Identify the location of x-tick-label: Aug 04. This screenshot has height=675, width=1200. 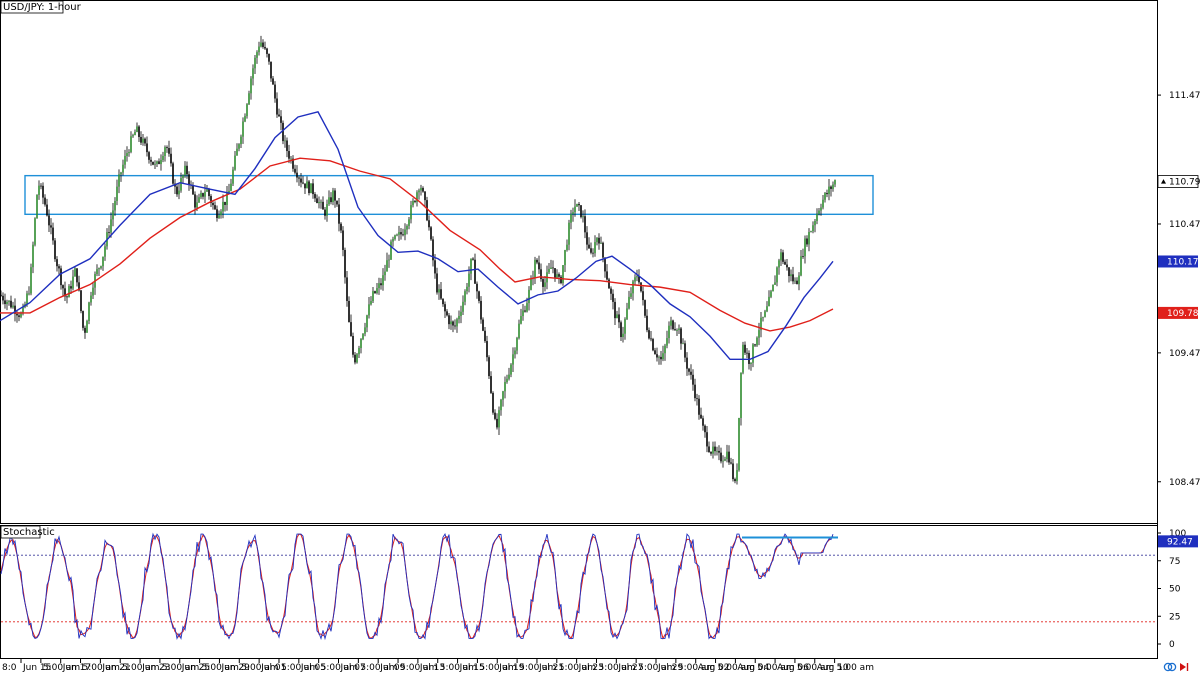
(753, 668).